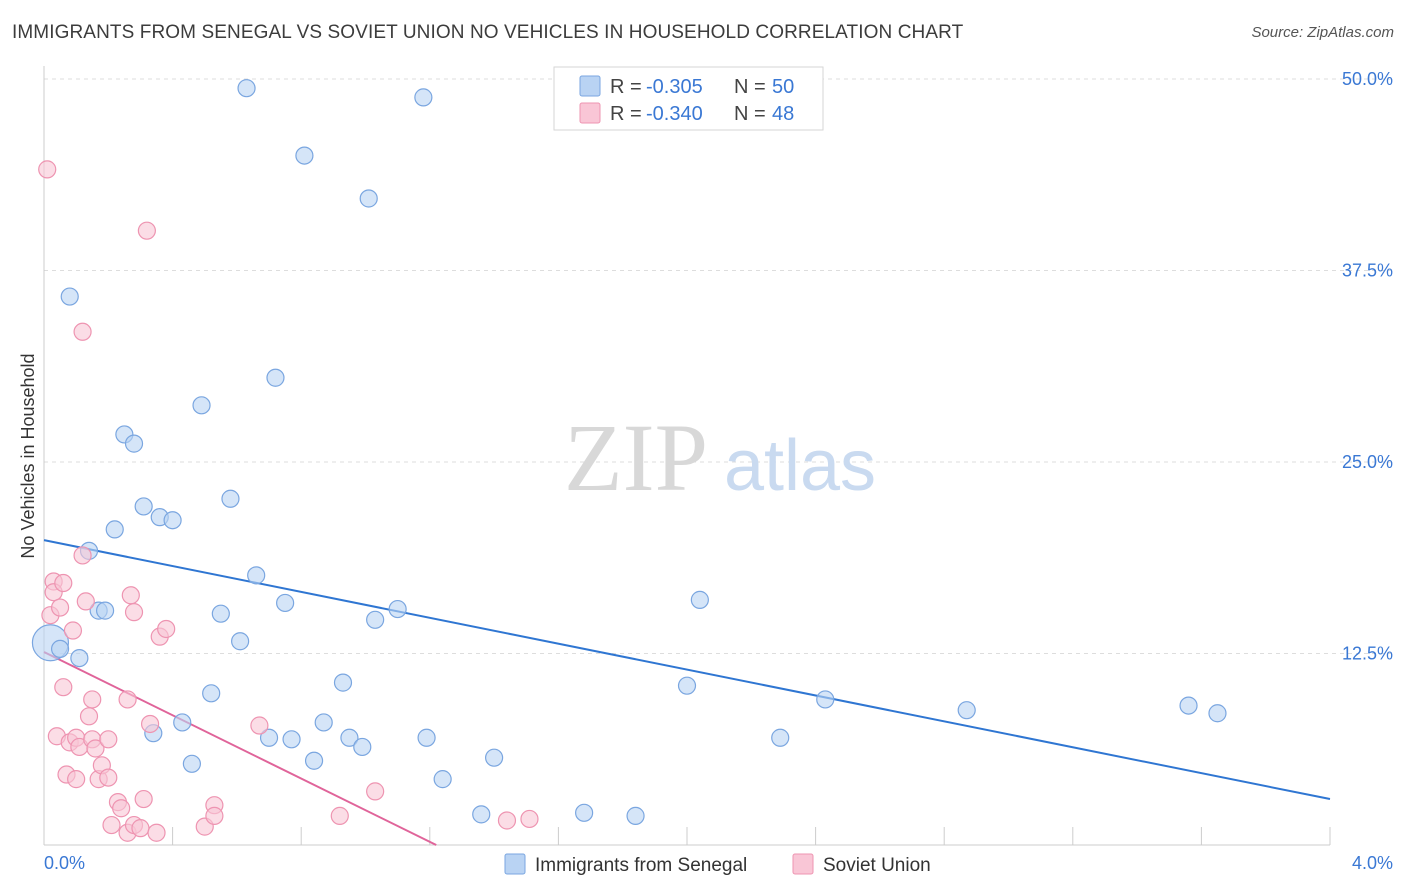 Image resolution: width=1406 pixels, height=892 pixels. I want to click on stats-r-value: -0.340, so click(674, 114).